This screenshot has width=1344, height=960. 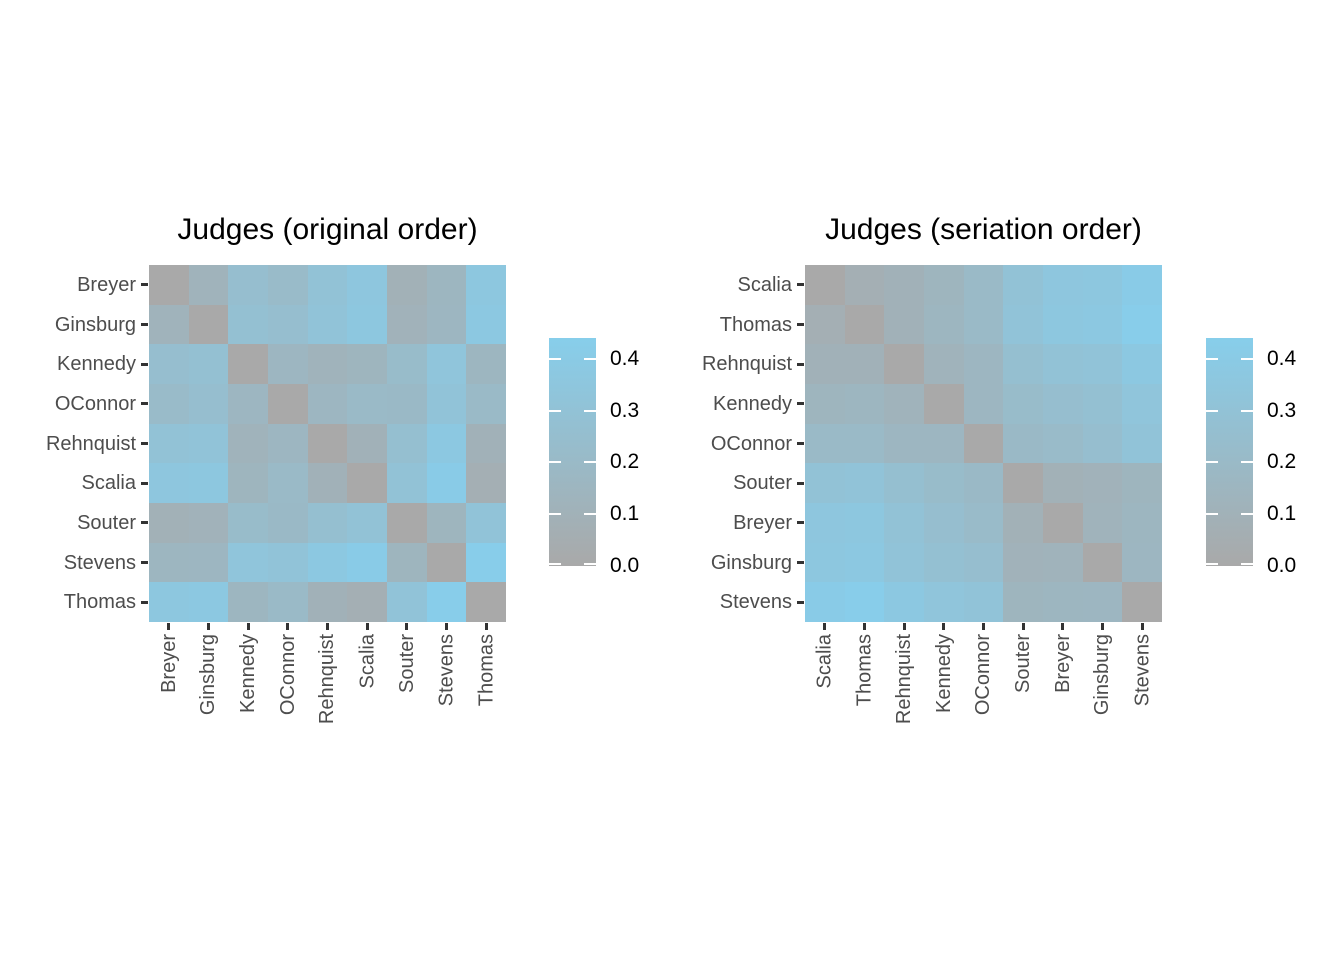 What do you see at coordinates (96, 364) in the screenshot?
I see `y-axis-label: Kennedy` at bounding box center [96, 364].